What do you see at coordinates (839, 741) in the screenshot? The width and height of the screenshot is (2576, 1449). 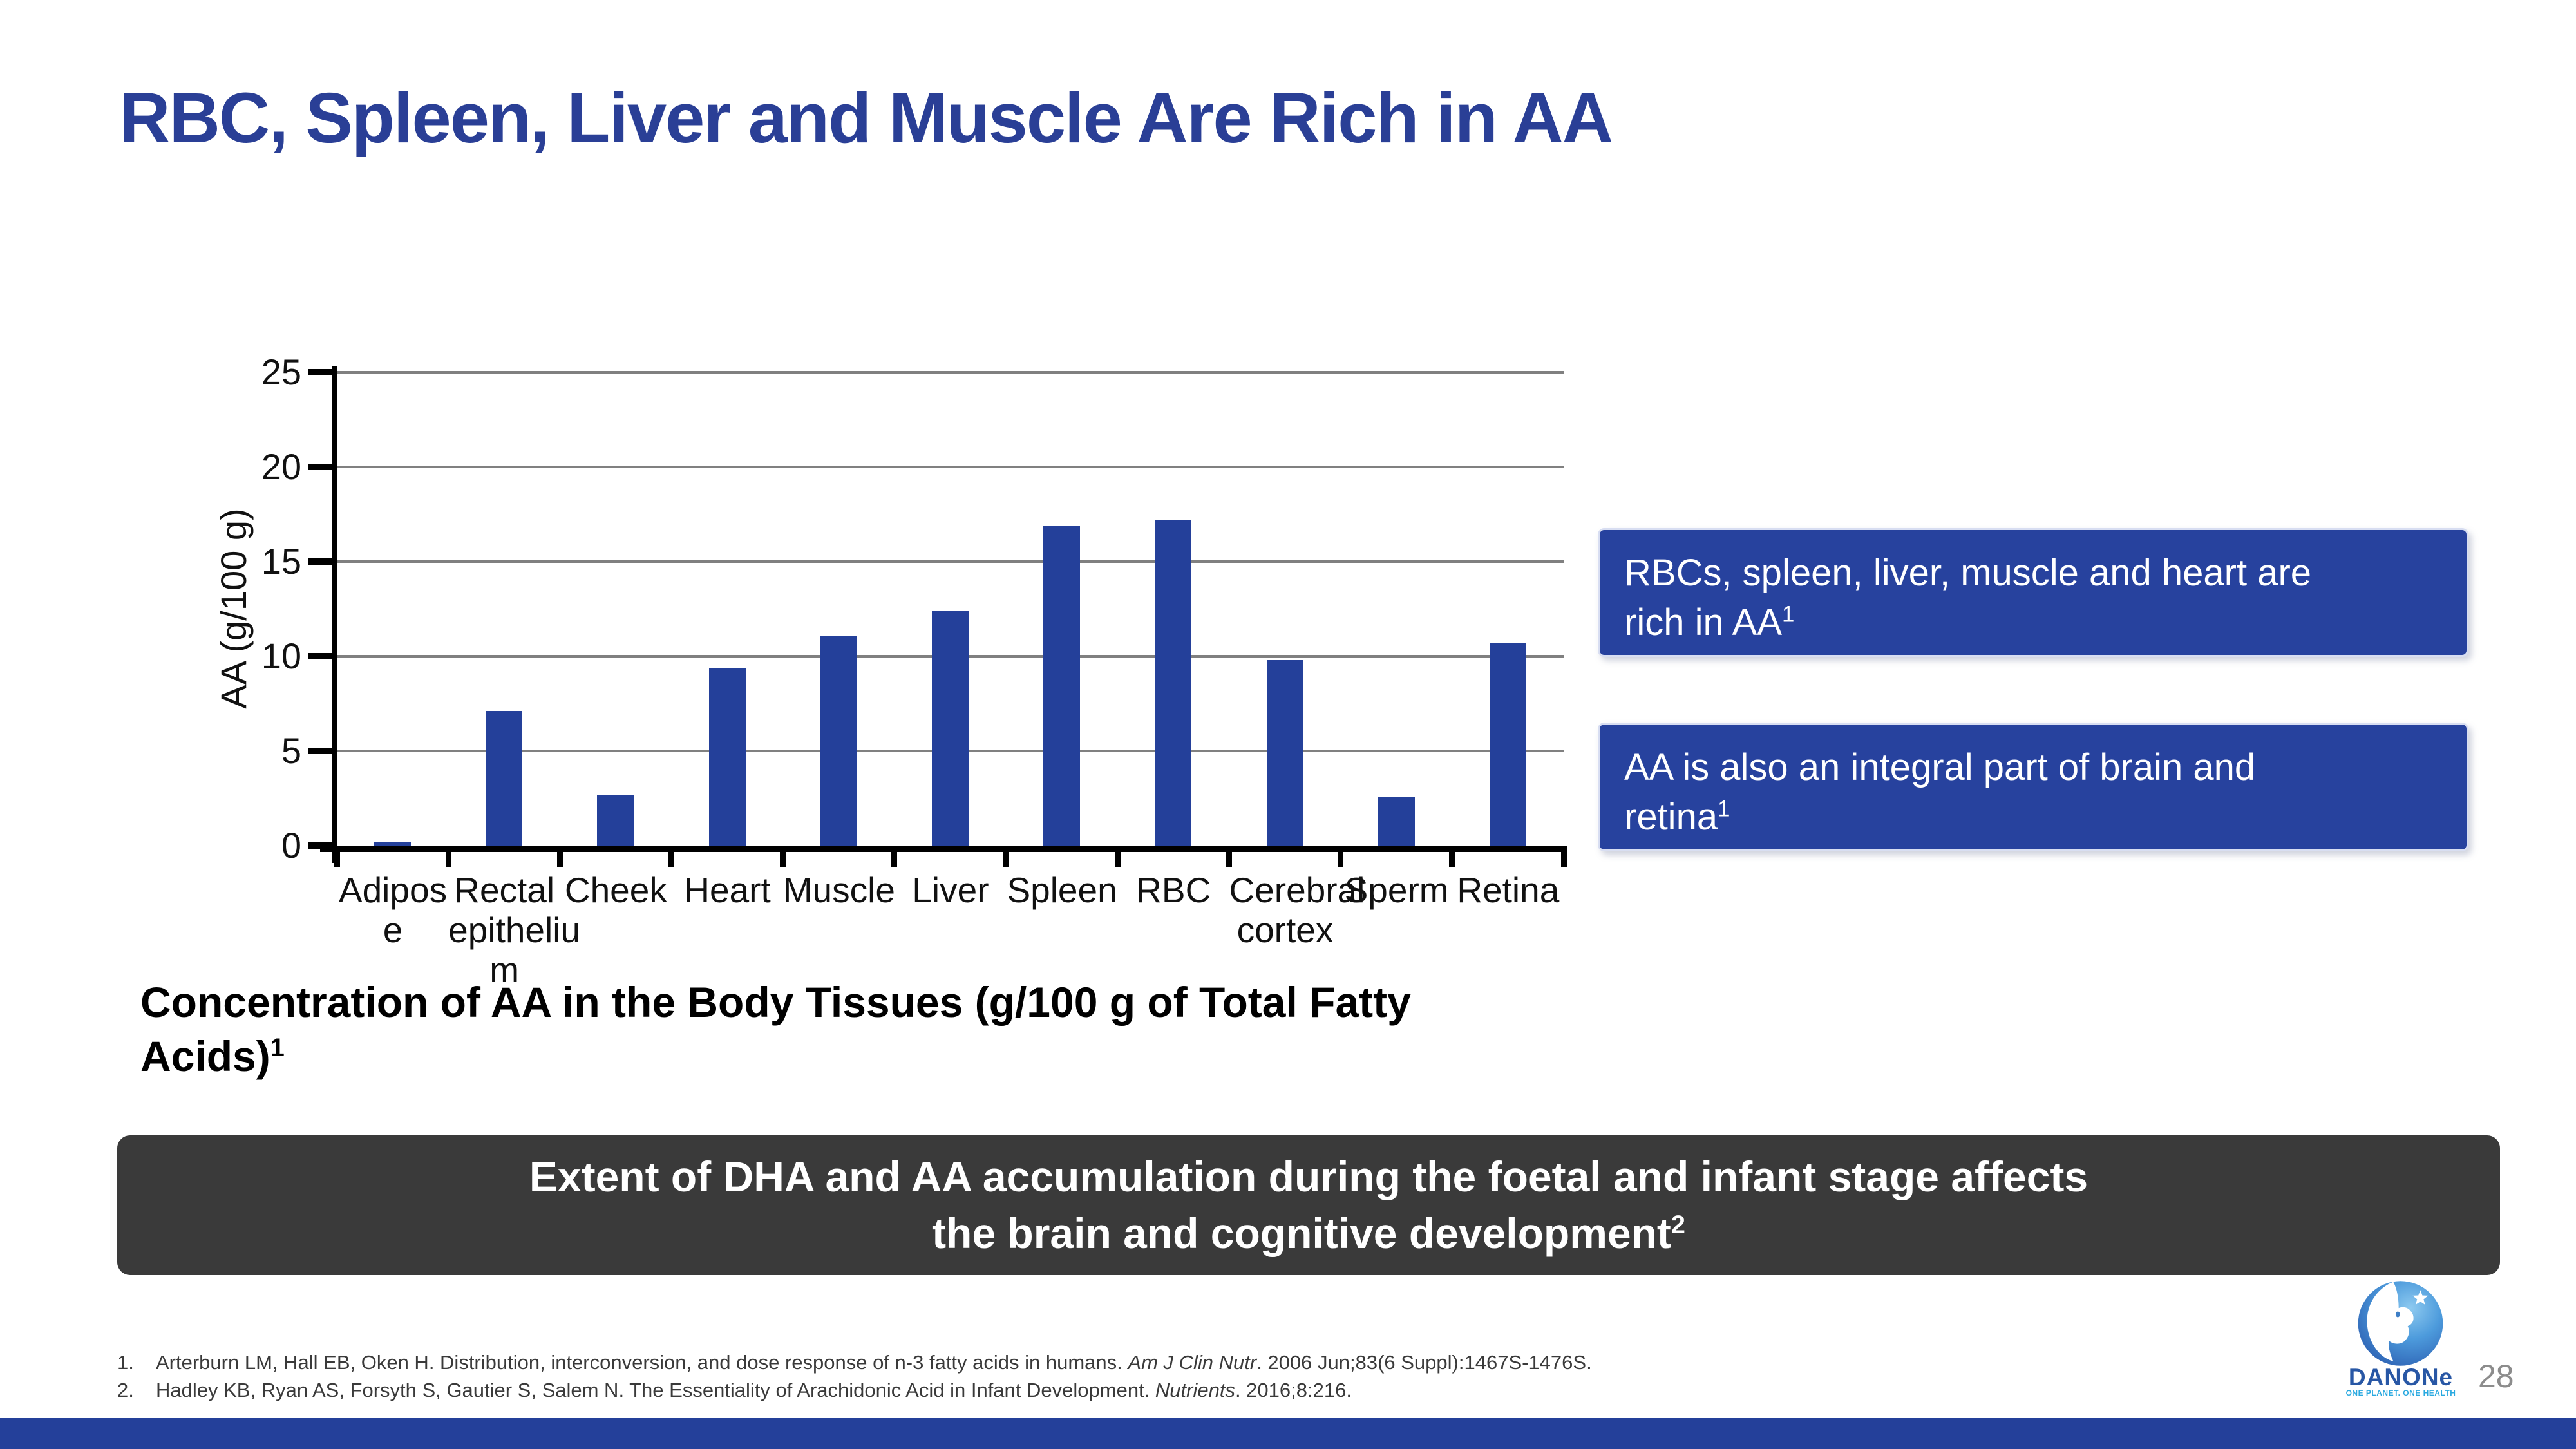 I see `bar-muscle` at bounding box center [839, 741].